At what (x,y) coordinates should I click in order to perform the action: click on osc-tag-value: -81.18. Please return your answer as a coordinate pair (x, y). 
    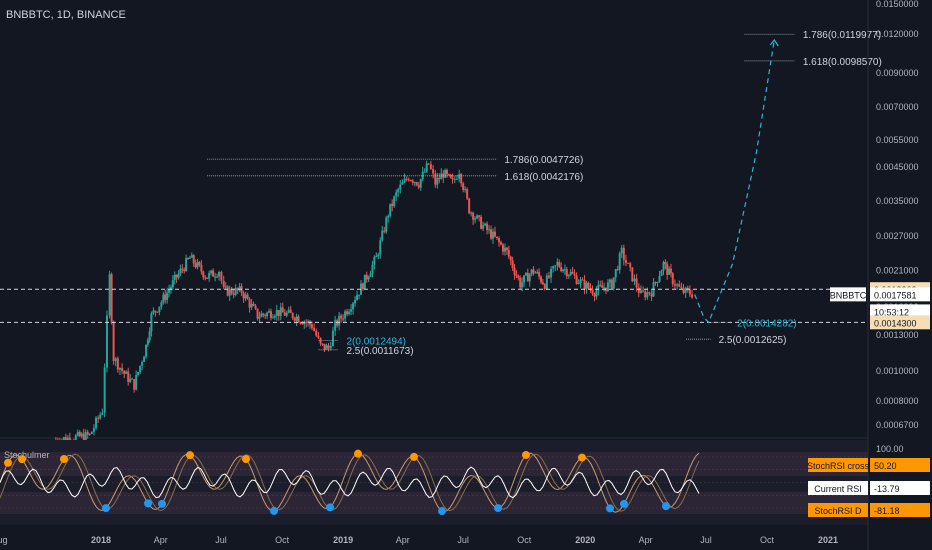
    Looking at the image, I should click on (887, 511).